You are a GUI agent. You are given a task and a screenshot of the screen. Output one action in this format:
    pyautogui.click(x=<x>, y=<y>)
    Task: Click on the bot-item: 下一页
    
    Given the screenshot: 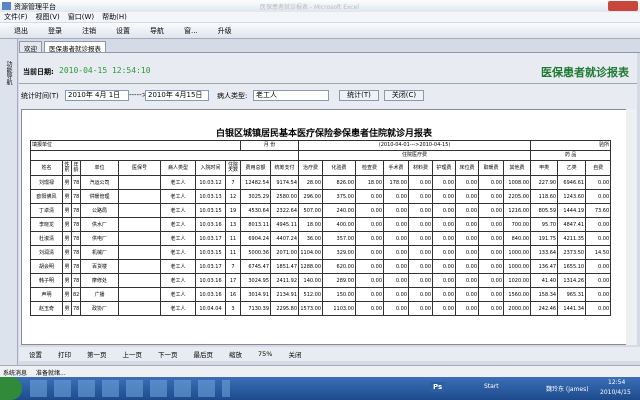 What is the action you would take?
    pyautogui.click(x=168, y=355)
    